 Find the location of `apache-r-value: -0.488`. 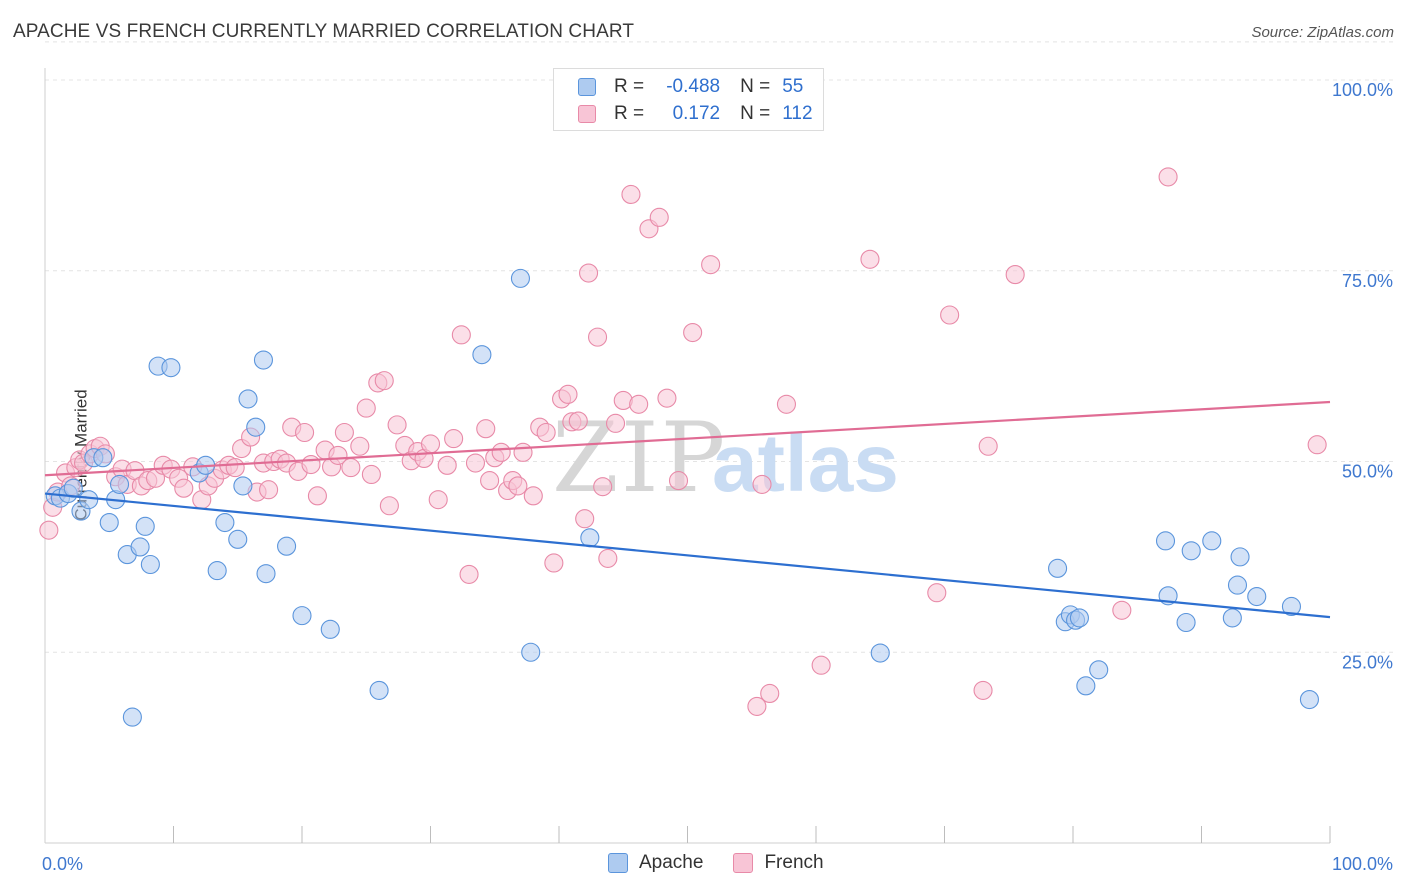

apache-r-value: -0.488 is located at coordinates (693, 86).